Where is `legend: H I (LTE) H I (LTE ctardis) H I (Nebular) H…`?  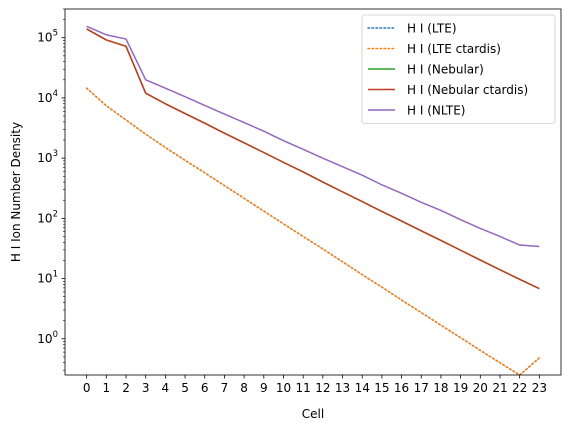 legend: H I (LTE) H I (LTE ctardis) H I (Nebular) H… is located at coordinates (458, 69).